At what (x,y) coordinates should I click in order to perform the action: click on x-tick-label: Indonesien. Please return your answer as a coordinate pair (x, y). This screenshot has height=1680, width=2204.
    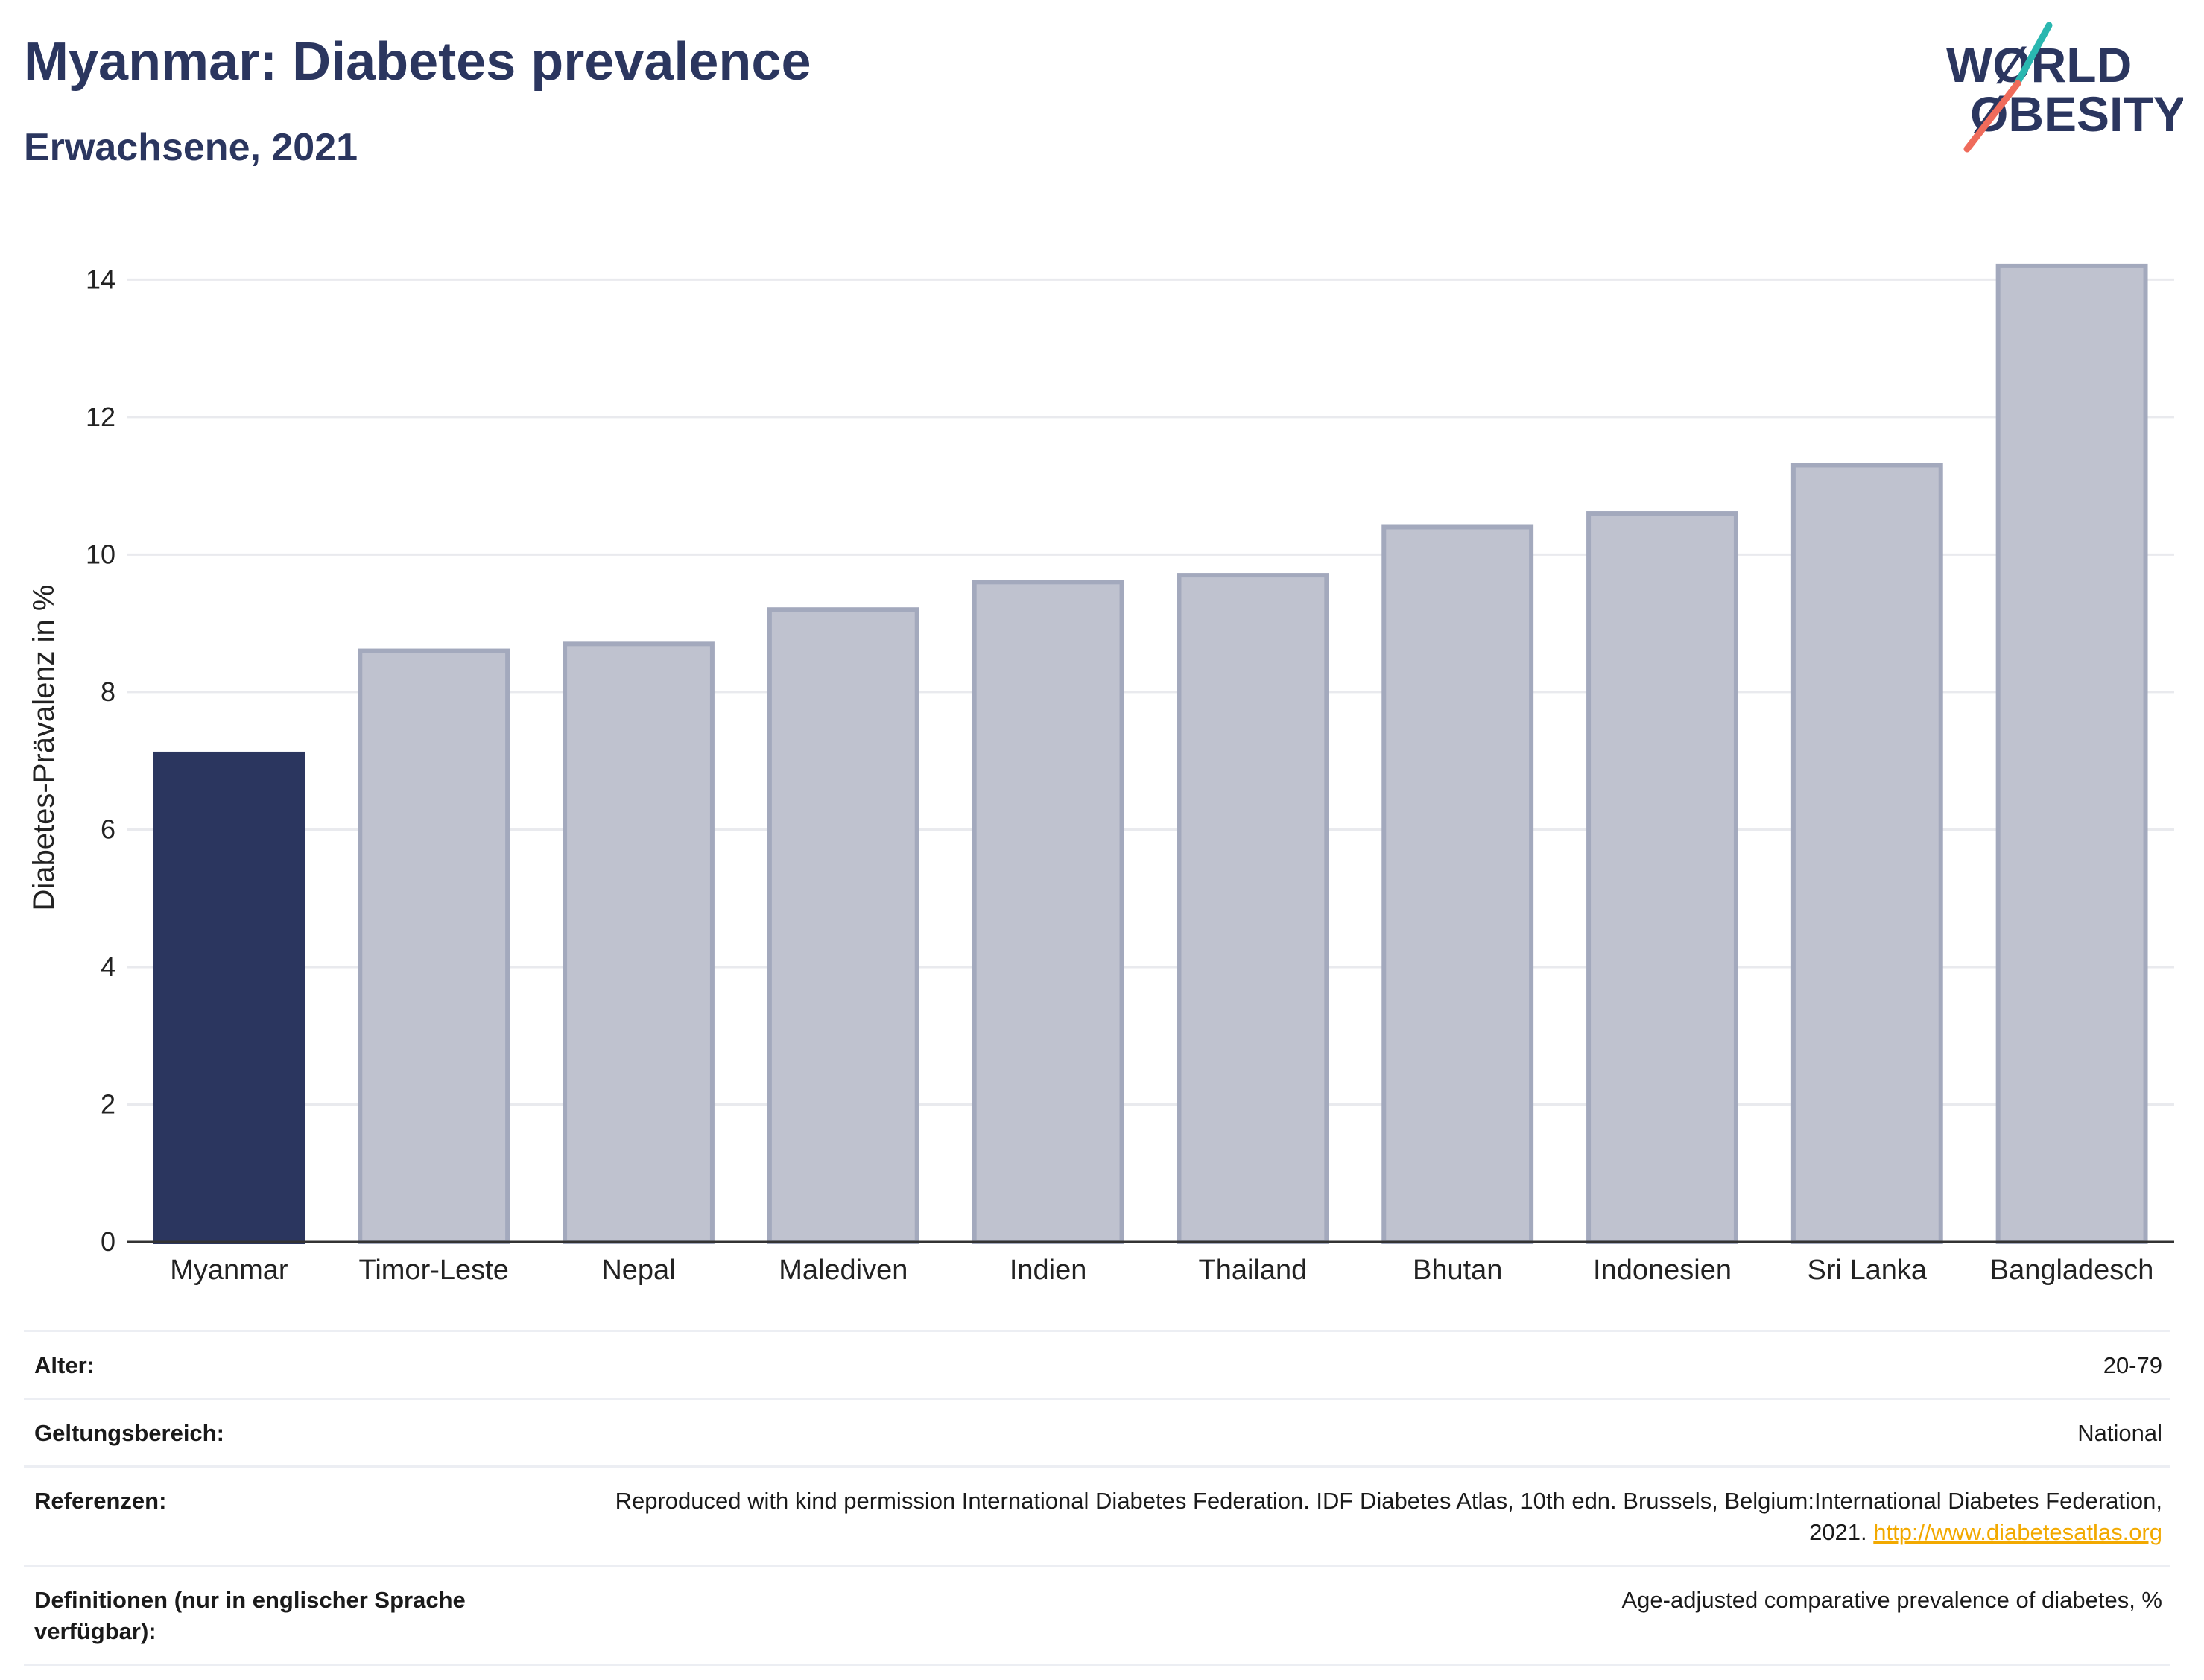
    Looking at the image, I should click on (1662, 1270).